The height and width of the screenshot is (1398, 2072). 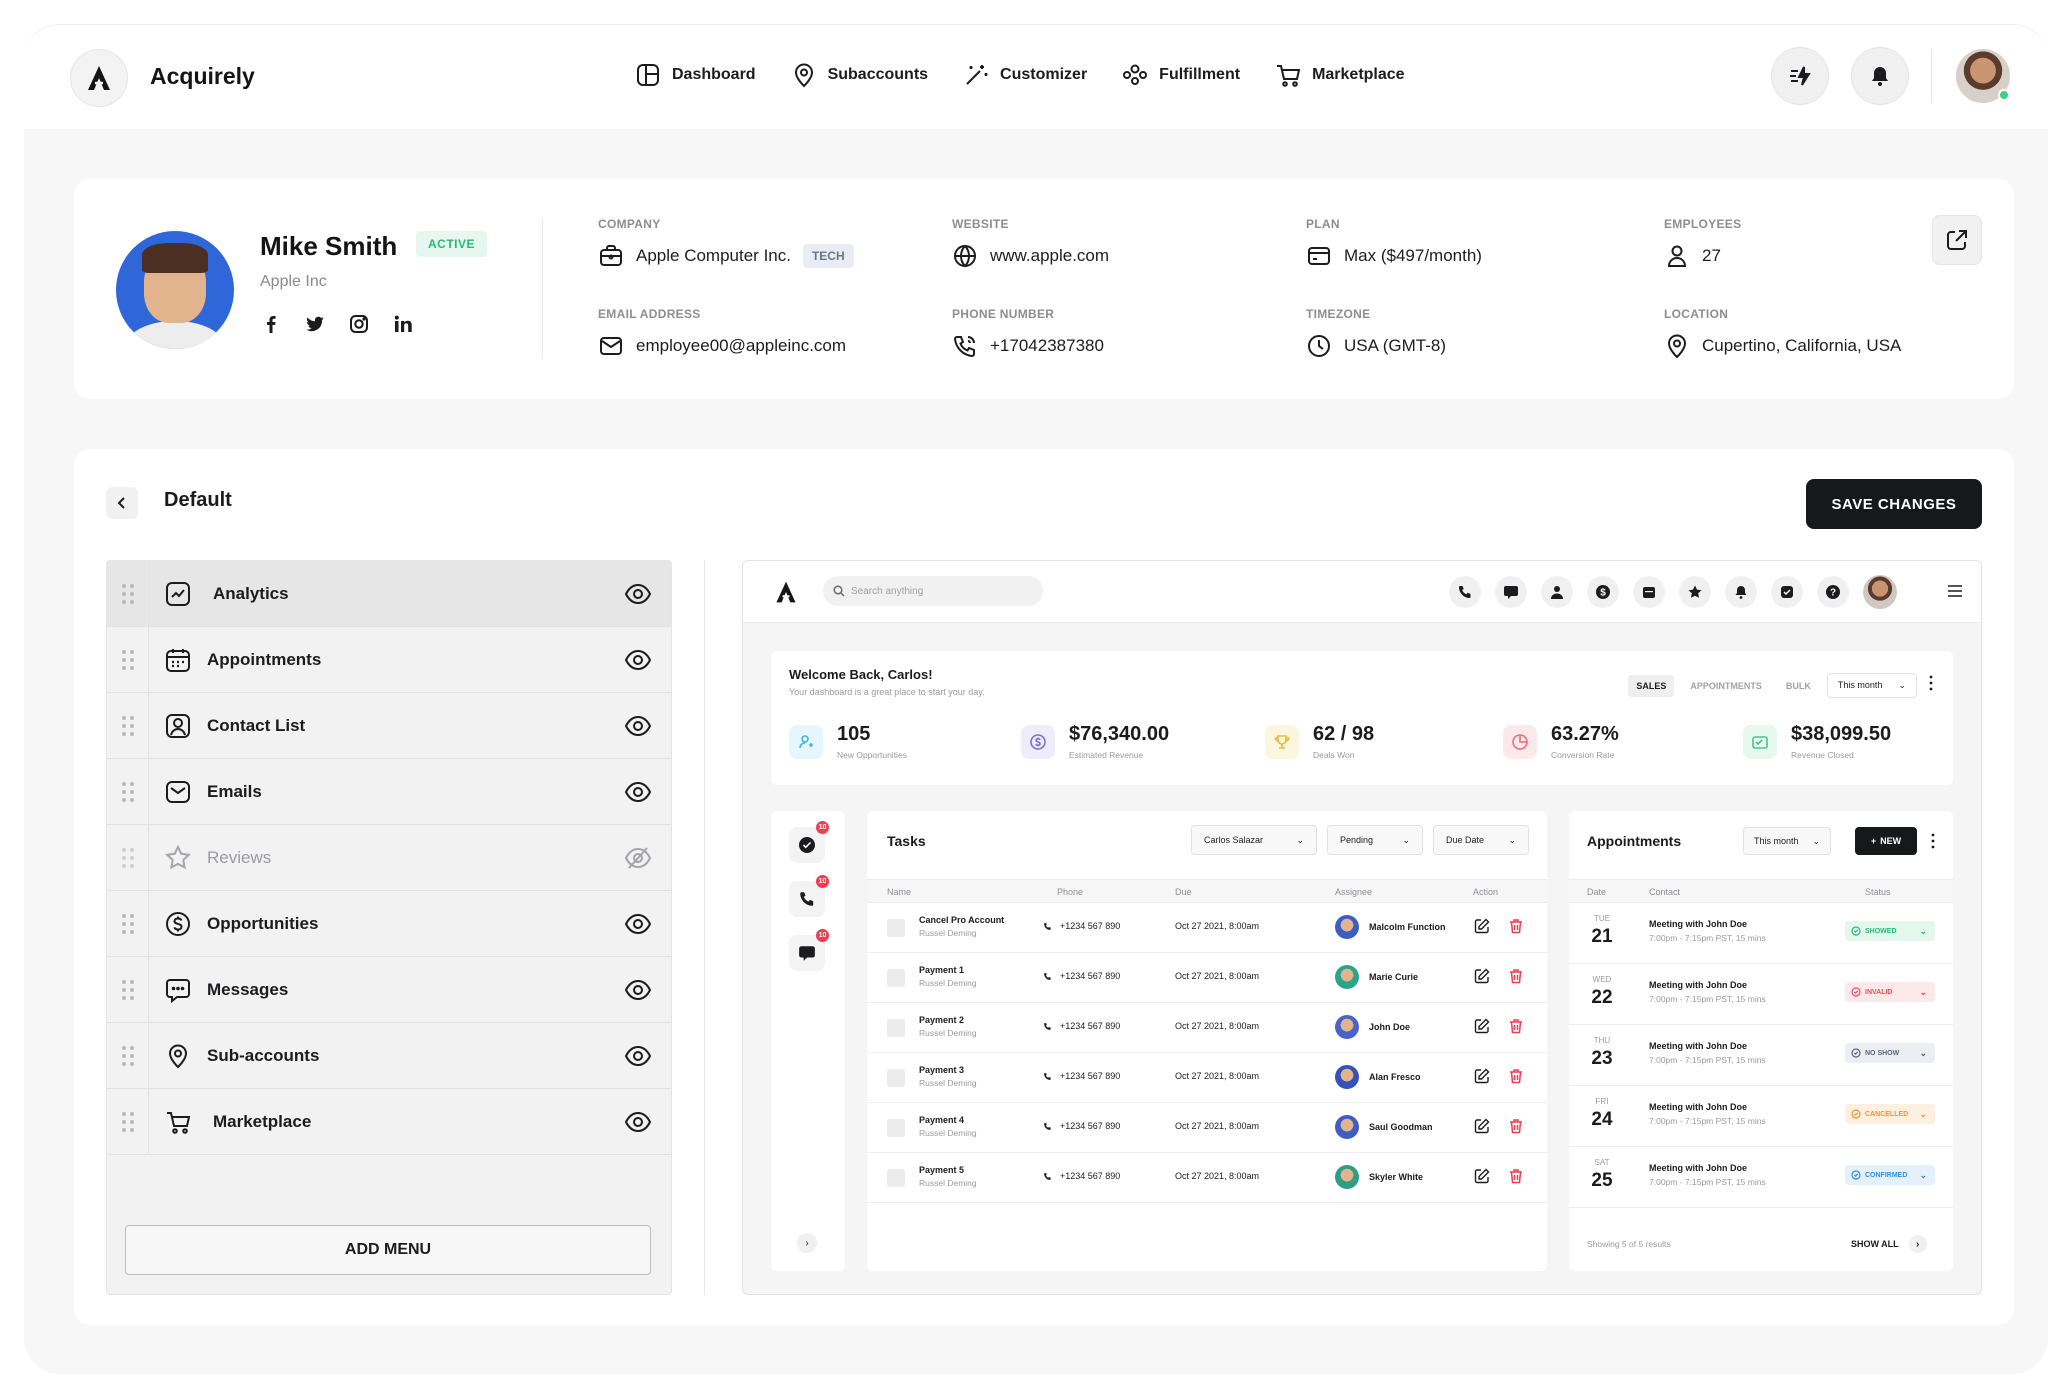 I want to click on notifications-button, so click(x=1880, y=76).